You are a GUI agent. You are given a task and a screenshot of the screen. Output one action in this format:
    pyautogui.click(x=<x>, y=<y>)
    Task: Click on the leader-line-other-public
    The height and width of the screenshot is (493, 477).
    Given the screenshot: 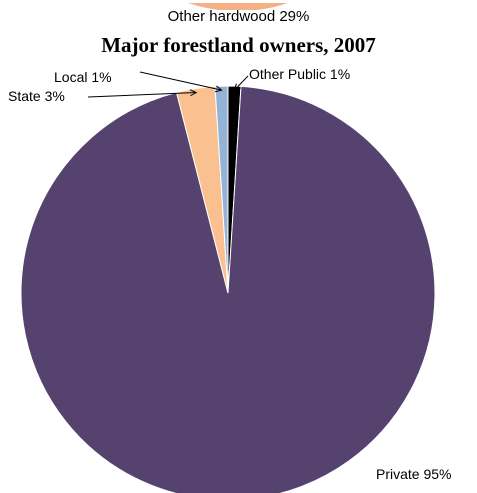 What is the action you would take?
    pyautogui.click(x=241, y=83)
    